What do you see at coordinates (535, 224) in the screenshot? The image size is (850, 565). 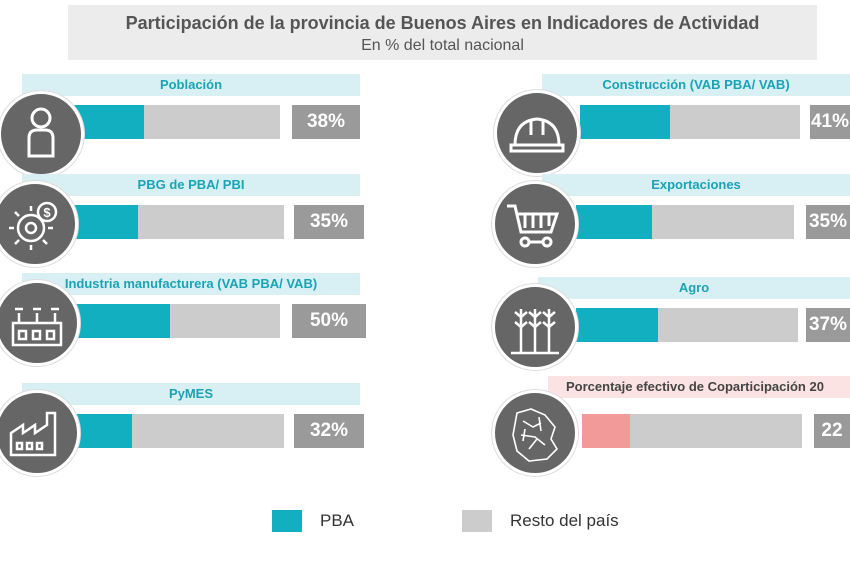 I see `shopping-cart-icon` at bounding box center [535, 224].